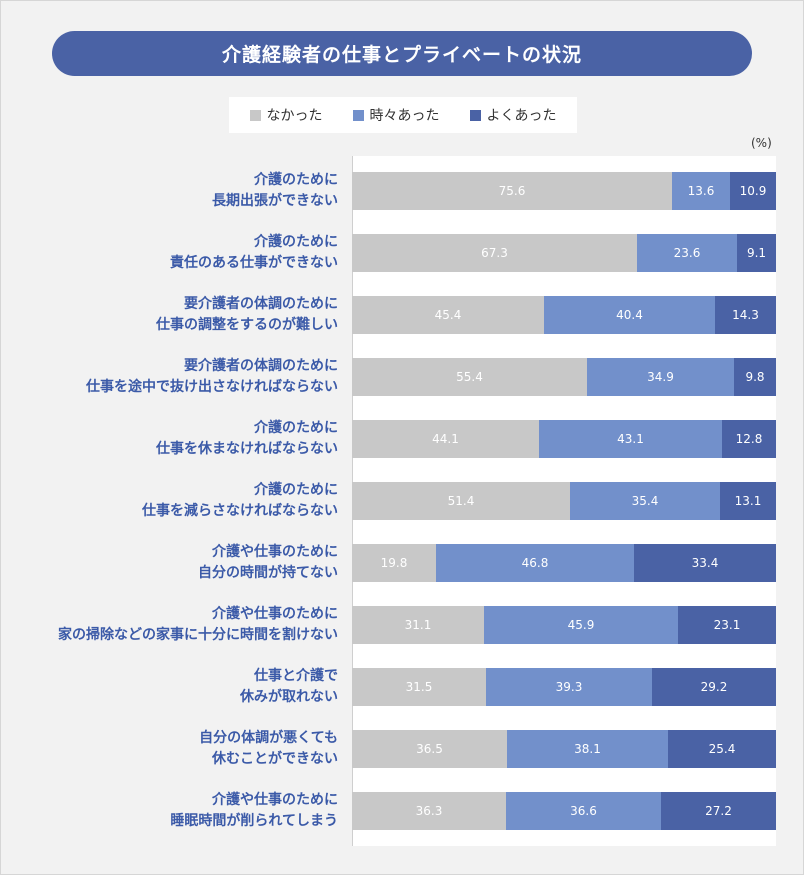 This screenshot has height=875, width=804. I want to click on data-label: 40.4, so click(629, 315).